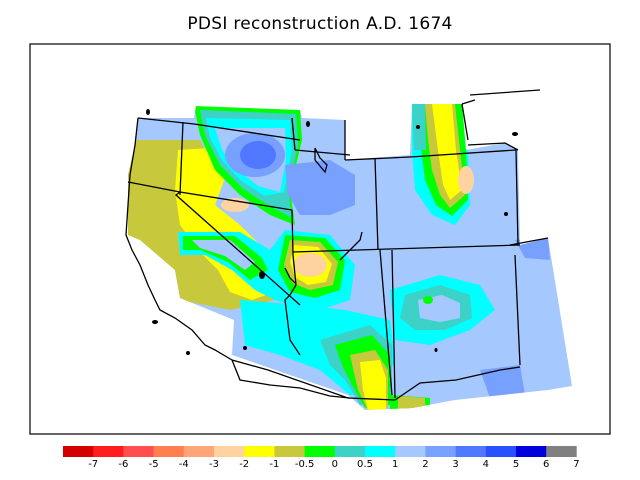 The image size is (640, 480). I want to click on colorbar-tick-label: 5, so click(516, 464).